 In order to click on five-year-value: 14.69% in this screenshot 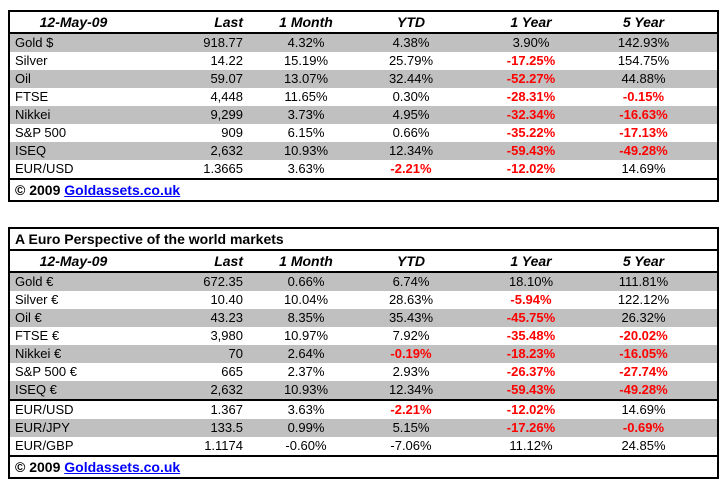, I will do `click(643, 409)`.